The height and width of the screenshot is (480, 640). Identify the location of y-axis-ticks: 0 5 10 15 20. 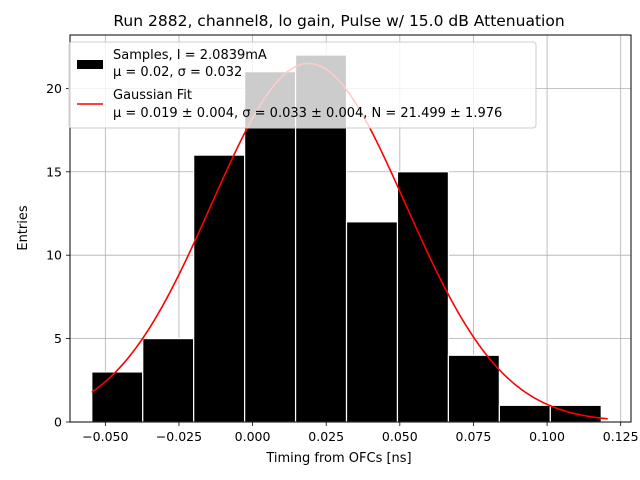
(58, 255).